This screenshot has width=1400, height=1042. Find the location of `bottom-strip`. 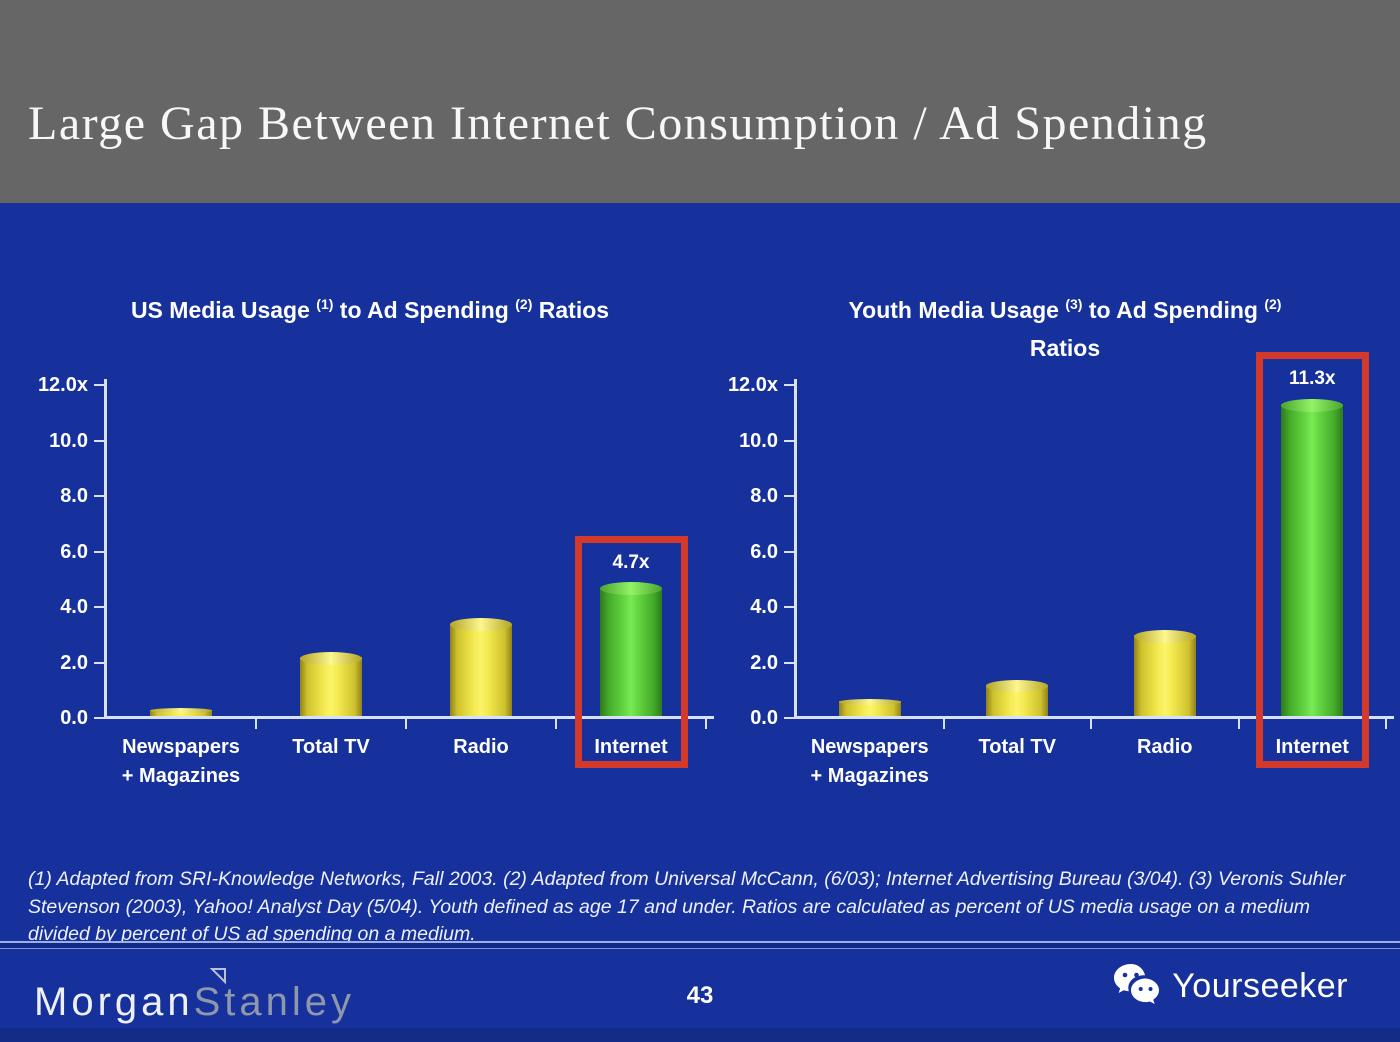

bottom-strip is located at coordinates (700, 1035).